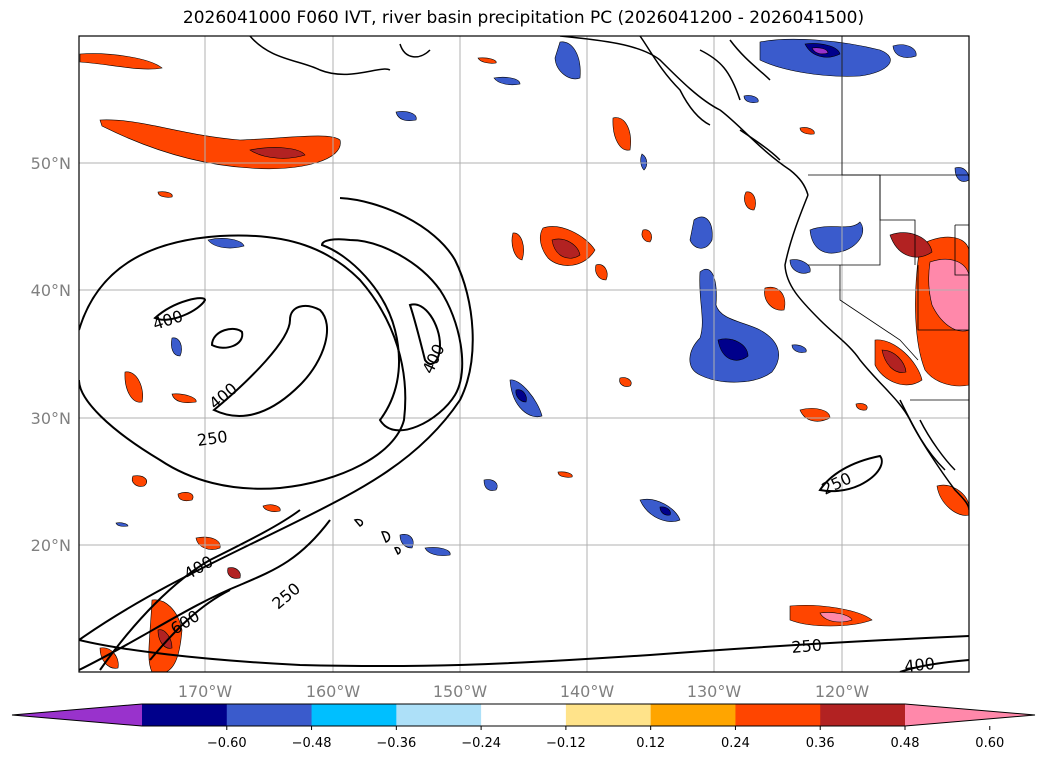 The height and width of the screenshot is (765, 1047). I want to click on colorbar-tick-label: 0.24, so click(735, 743).